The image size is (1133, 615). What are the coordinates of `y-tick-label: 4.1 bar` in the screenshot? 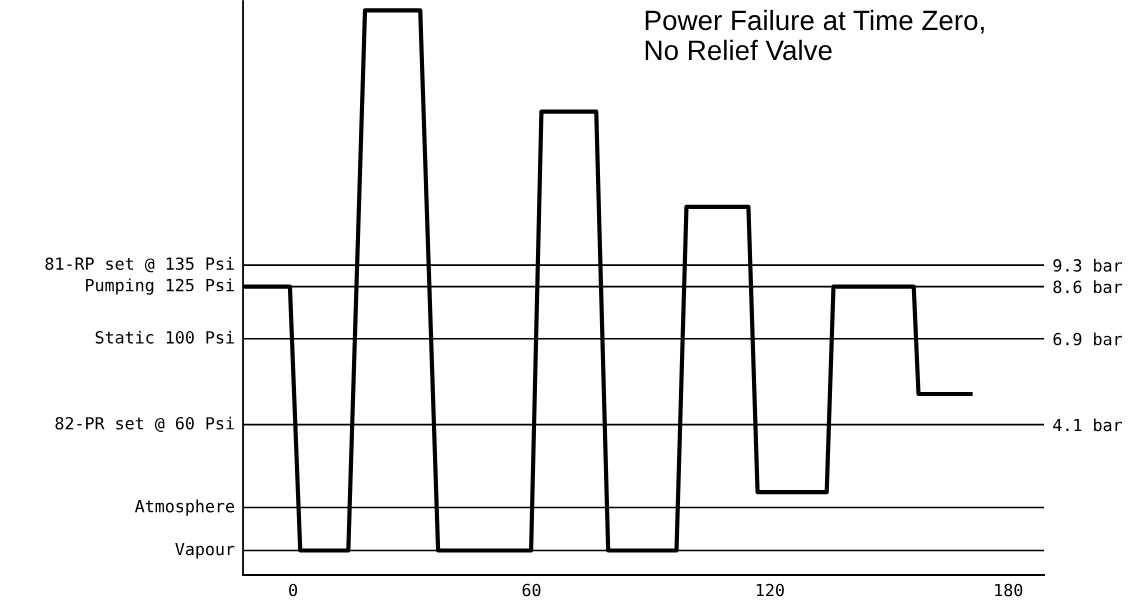 It's located at (1087, 425).